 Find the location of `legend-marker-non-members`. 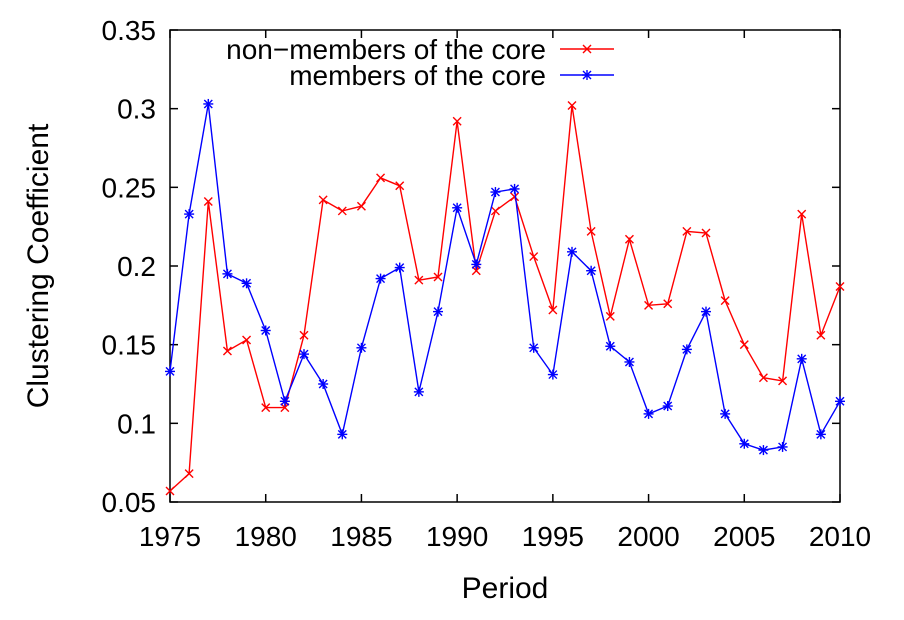

legend-marker-non-members is located at coordinates (587, 49).